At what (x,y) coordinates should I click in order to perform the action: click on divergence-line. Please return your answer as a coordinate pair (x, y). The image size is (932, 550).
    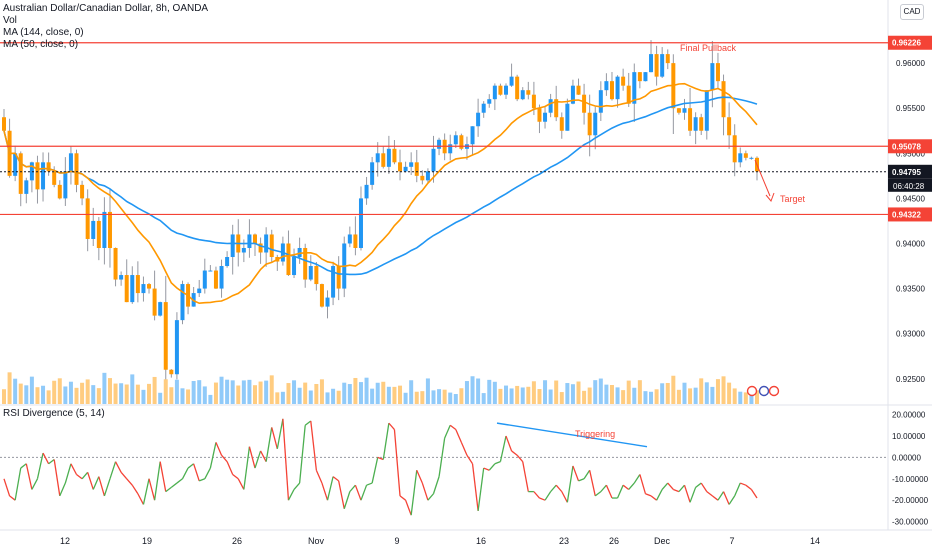
    Looking at the image, I should click on (572, 435).